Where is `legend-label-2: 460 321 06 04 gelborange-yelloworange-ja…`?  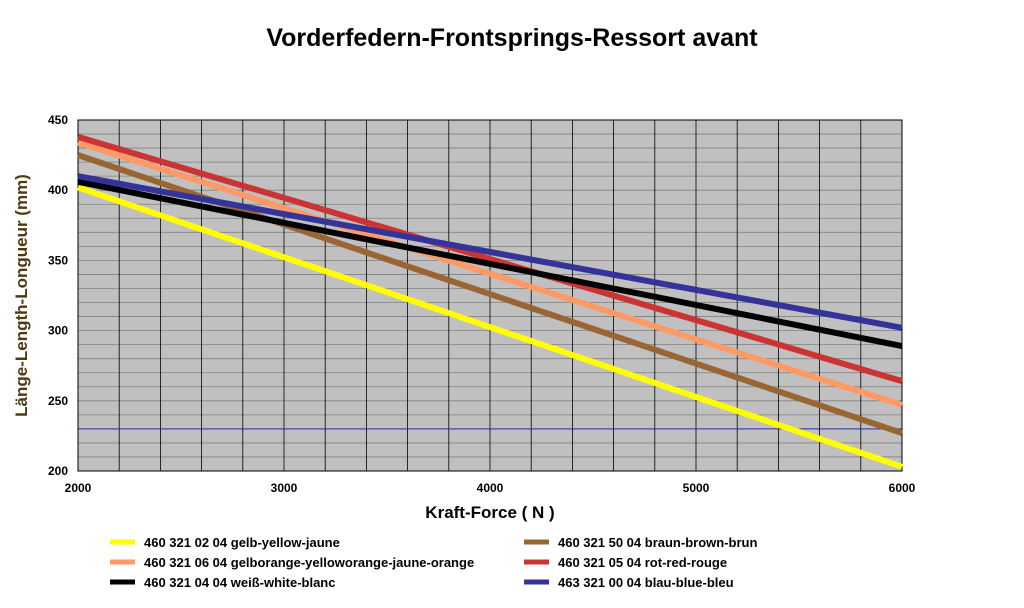
legend-label-2: 460 321 06 04 gelborange-yelloworange-ja… is located at coordinates (309, 562).